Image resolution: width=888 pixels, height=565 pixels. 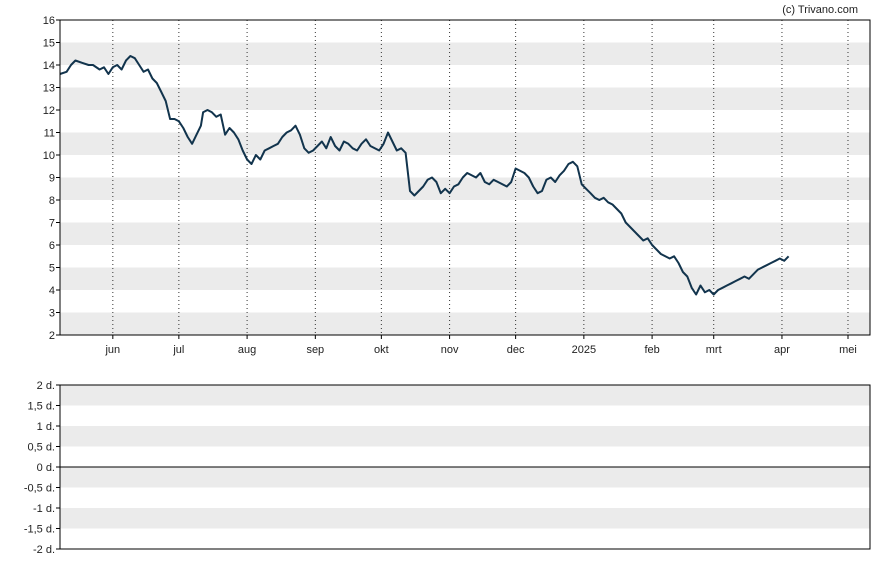 What do you see at coordinates (44, 550) in the screenshot?
I see `y-tick-label: -2 d.` at bounding box center [44, 550].